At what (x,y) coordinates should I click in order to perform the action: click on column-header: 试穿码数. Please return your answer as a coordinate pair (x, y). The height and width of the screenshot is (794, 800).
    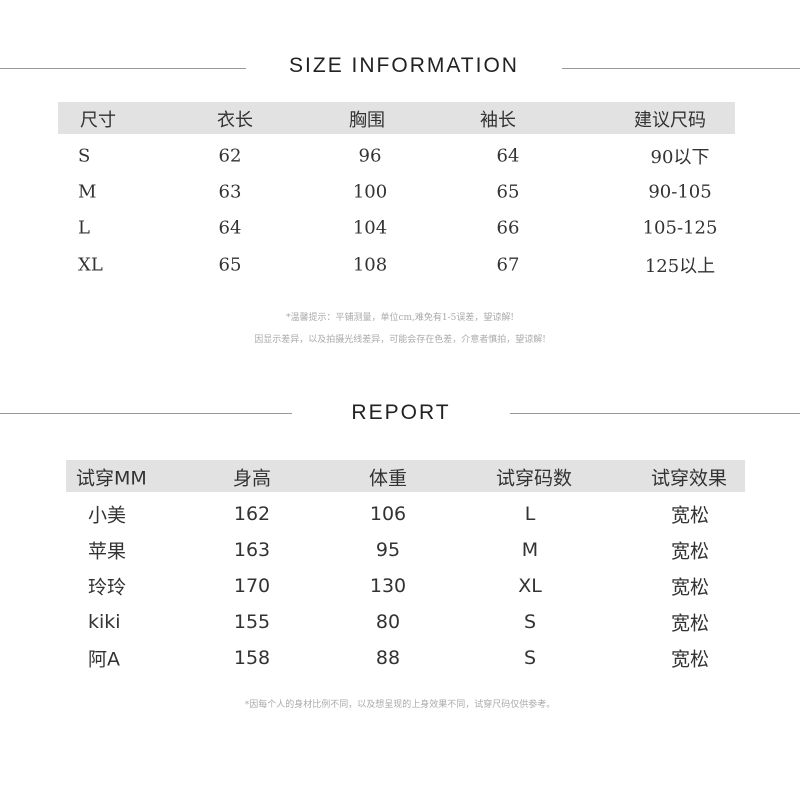
    Looking at the image, I should click on (534, 478).